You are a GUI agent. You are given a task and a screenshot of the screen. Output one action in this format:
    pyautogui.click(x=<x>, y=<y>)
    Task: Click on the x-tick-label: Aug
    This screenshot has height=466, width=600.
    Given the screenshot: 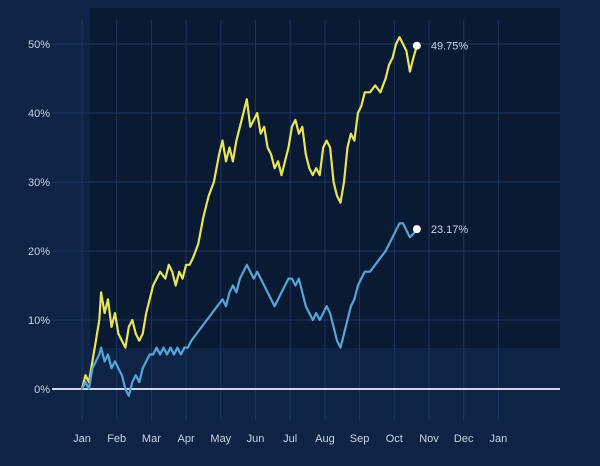 What is the action you would take?
    pyautogui.click(x=325, y=439)
    